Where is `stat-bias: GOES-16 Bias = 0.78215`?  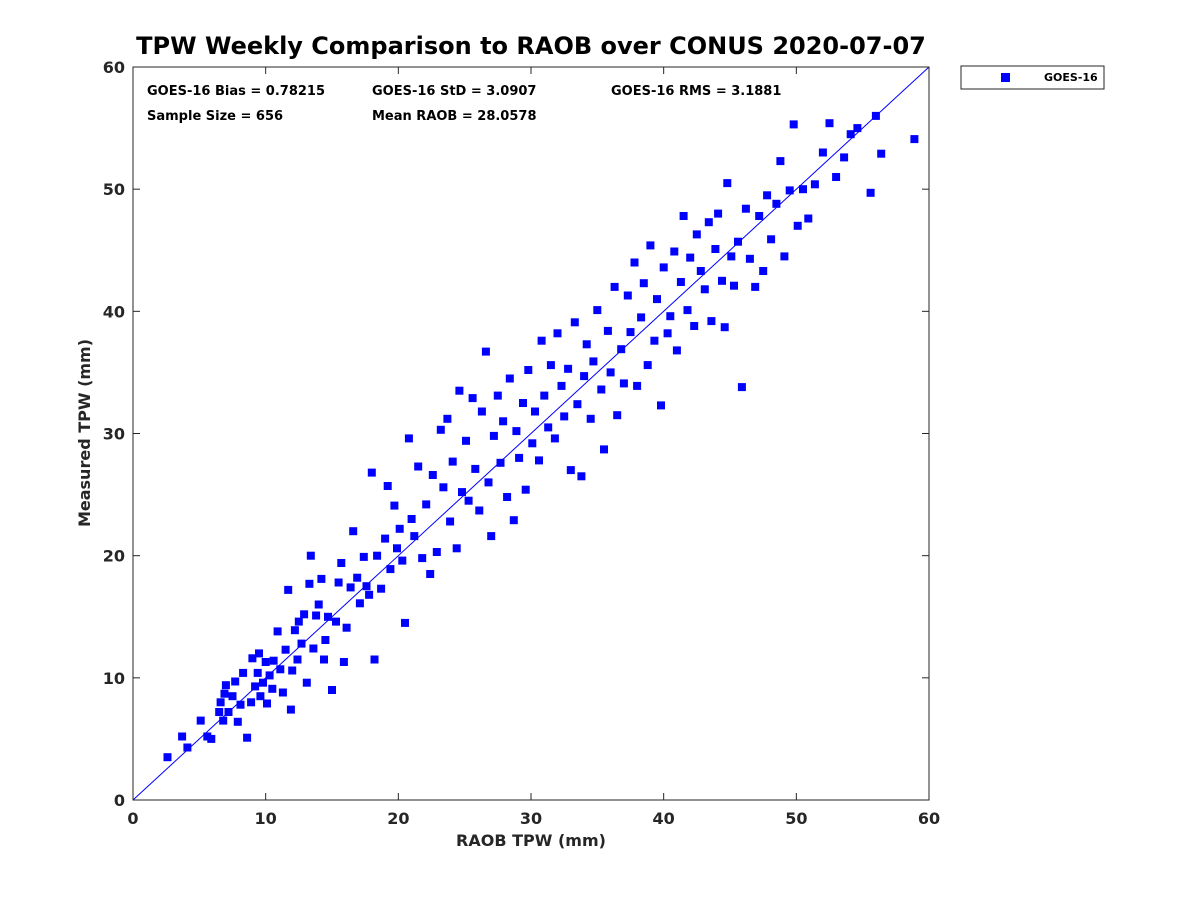 stat-bias: GOES-16 Bias = 0.78215 is located at coordinates (236, 91).